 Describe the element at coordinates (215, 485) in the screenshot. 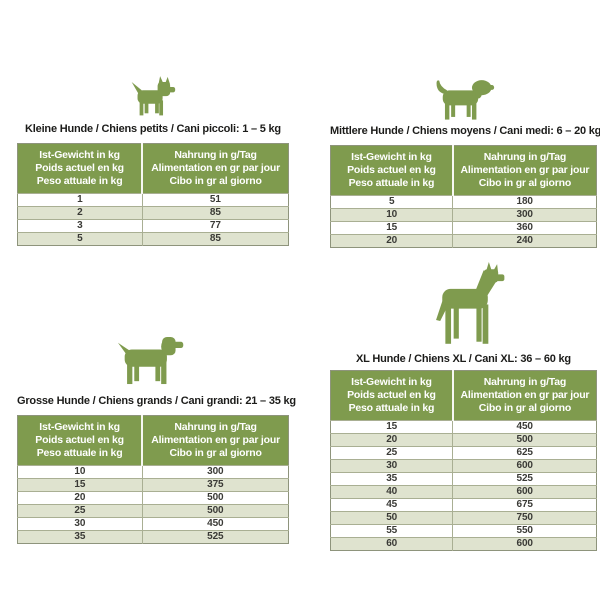

I see `food-cell: 375` at that location.